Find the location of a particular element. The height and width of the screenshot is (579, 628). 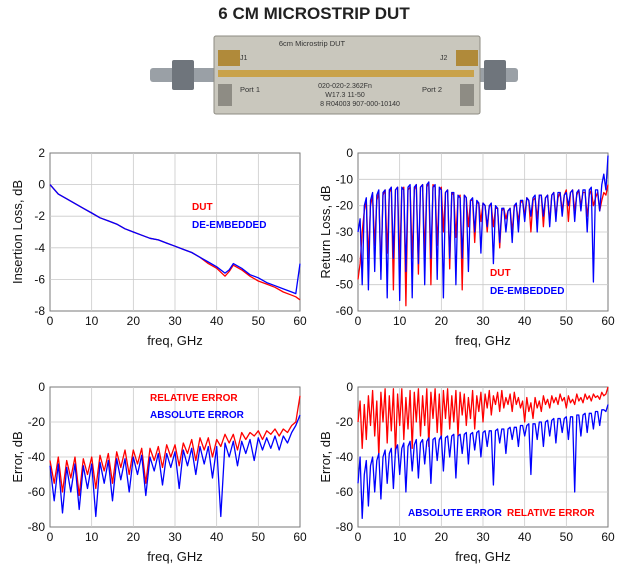

board-text-line3: 8 R04003 907-000-10140 is located at coordinates (360, 104).